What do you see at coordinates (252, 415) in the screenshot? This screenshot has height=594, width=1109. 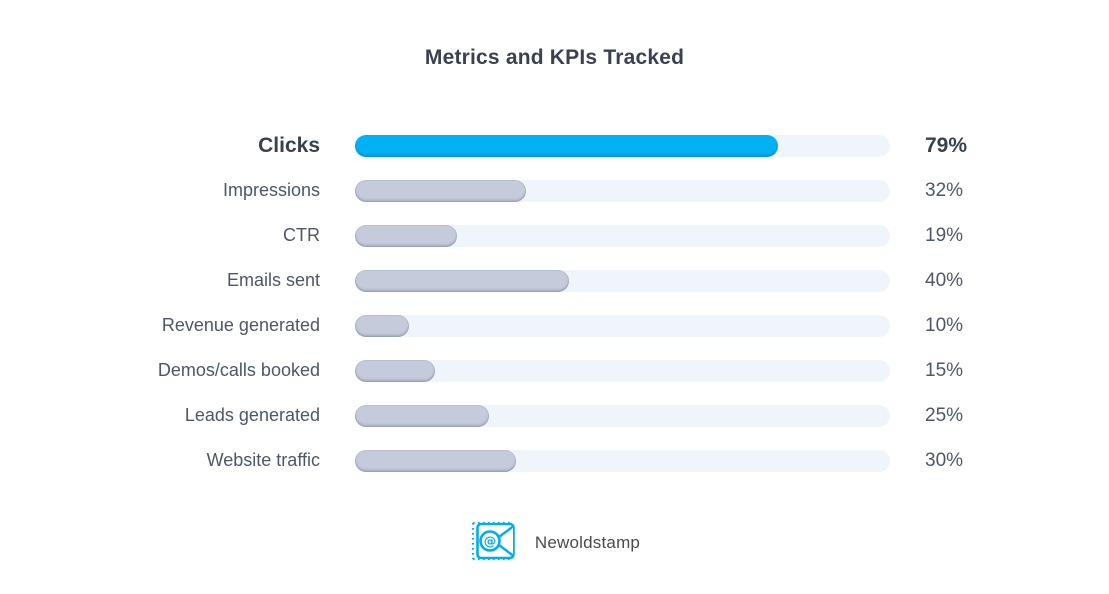 I see `category-label: Leads generated` at bounding box center [252, 415].